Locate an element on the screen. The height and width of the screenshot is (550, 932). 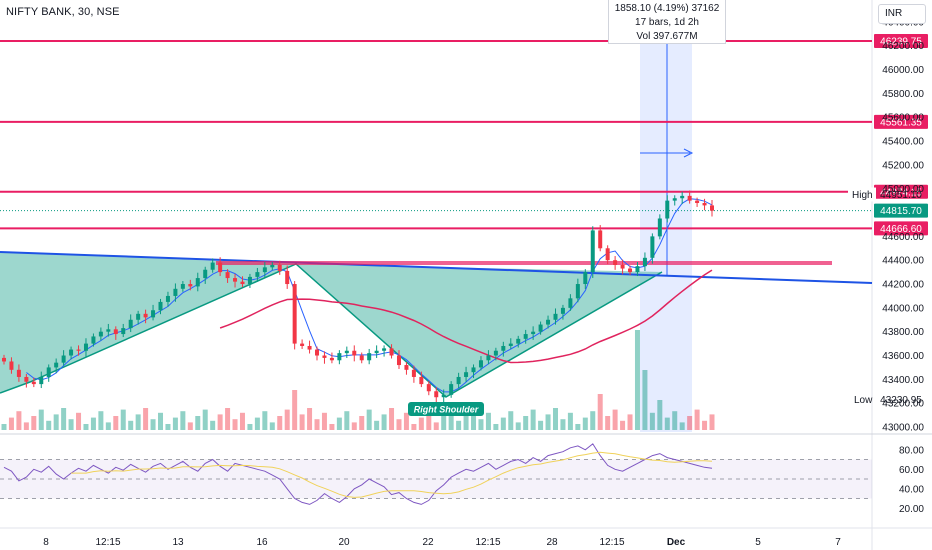
y-tick-label: 45600.00 is located at coordinates (903, 118).